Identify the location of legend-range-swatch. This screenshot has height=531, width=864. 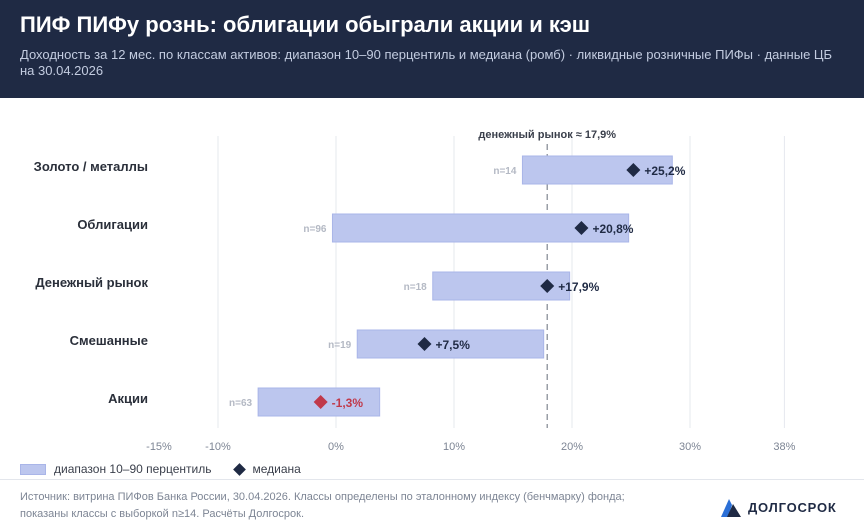
(33, 469).